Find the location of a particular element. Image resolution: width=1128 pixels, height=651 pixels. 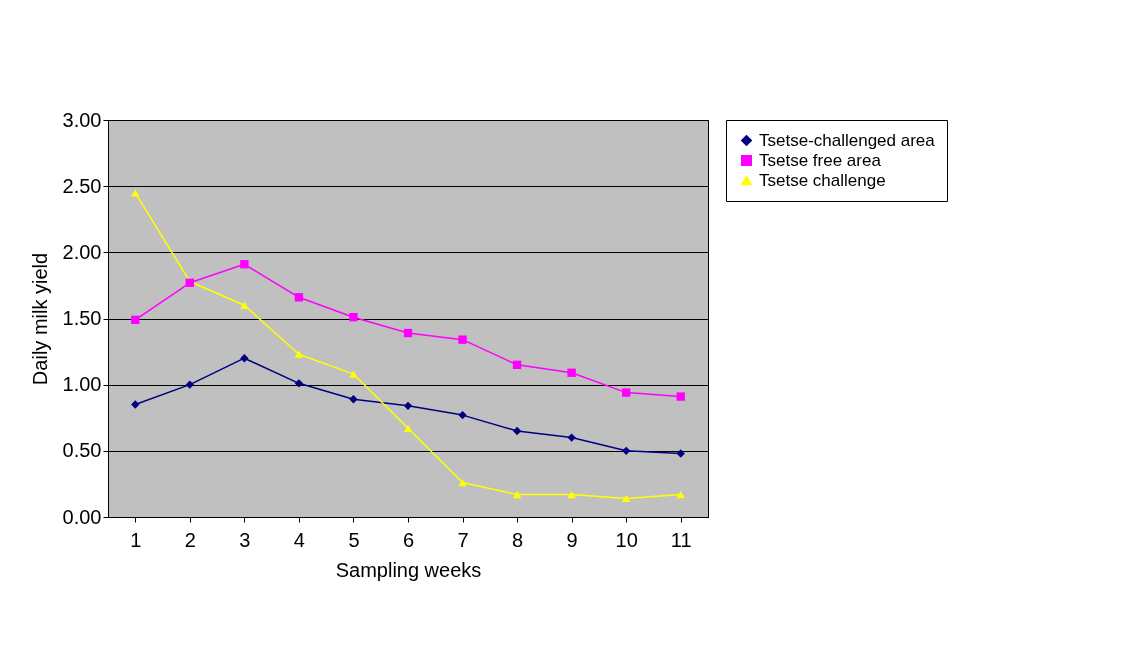

x-tick-label: 10 is located at coordinates (626, 539).